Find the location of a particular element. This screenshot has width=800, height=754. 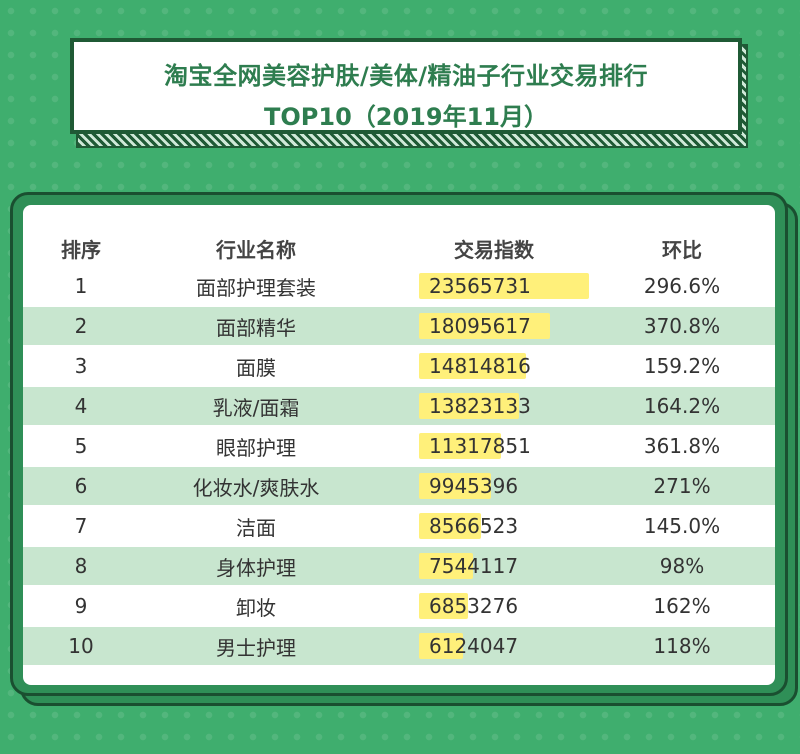

mom-change-cell: 118% is located at coordinates (682, 646).